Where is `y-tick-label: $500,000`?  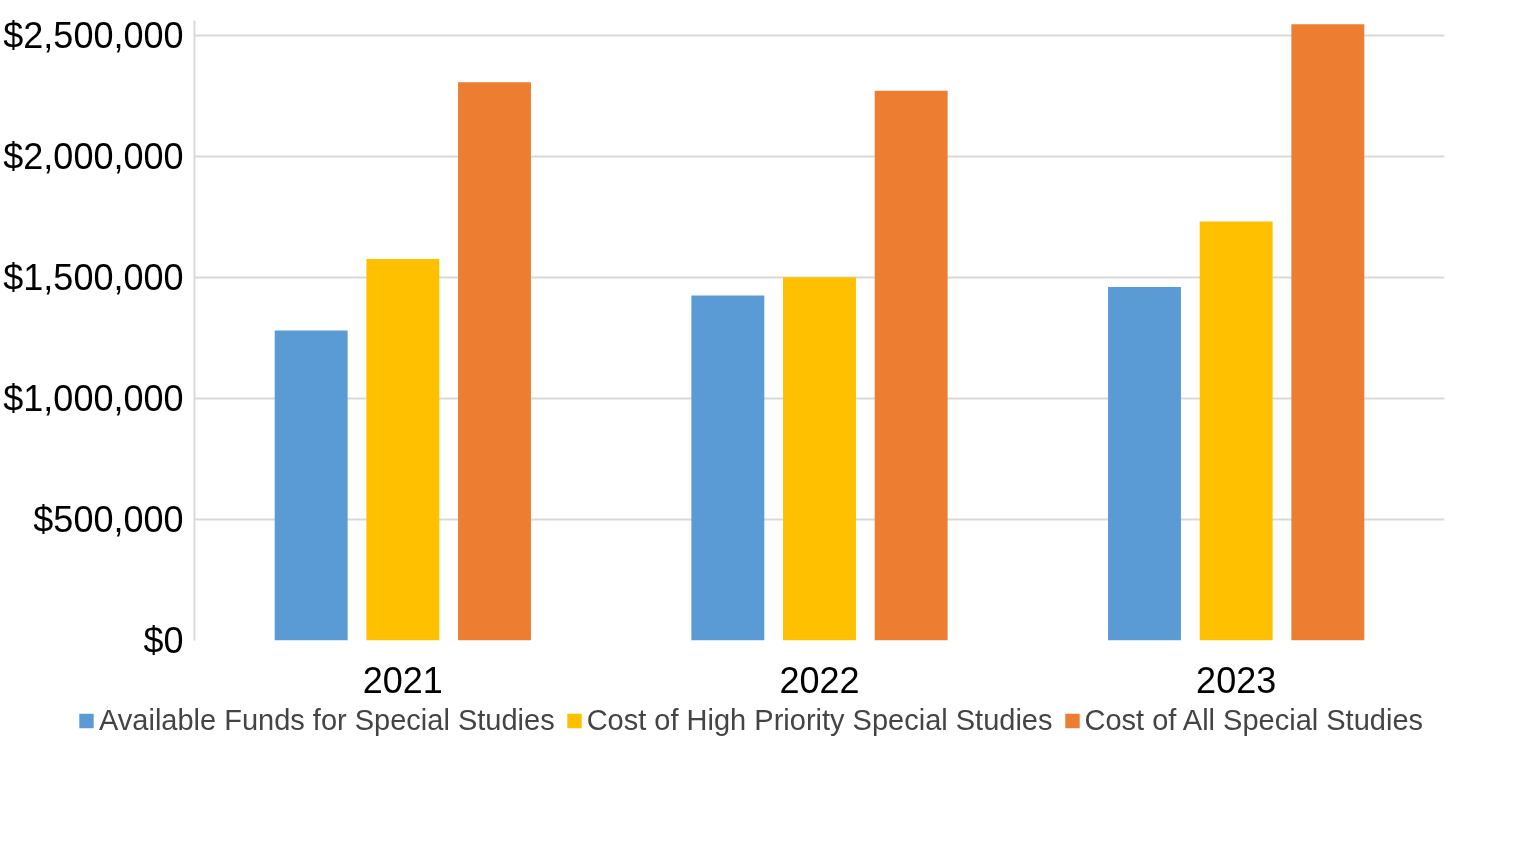
y-tick-label: $500,000 is located at coordinates (108, 519).